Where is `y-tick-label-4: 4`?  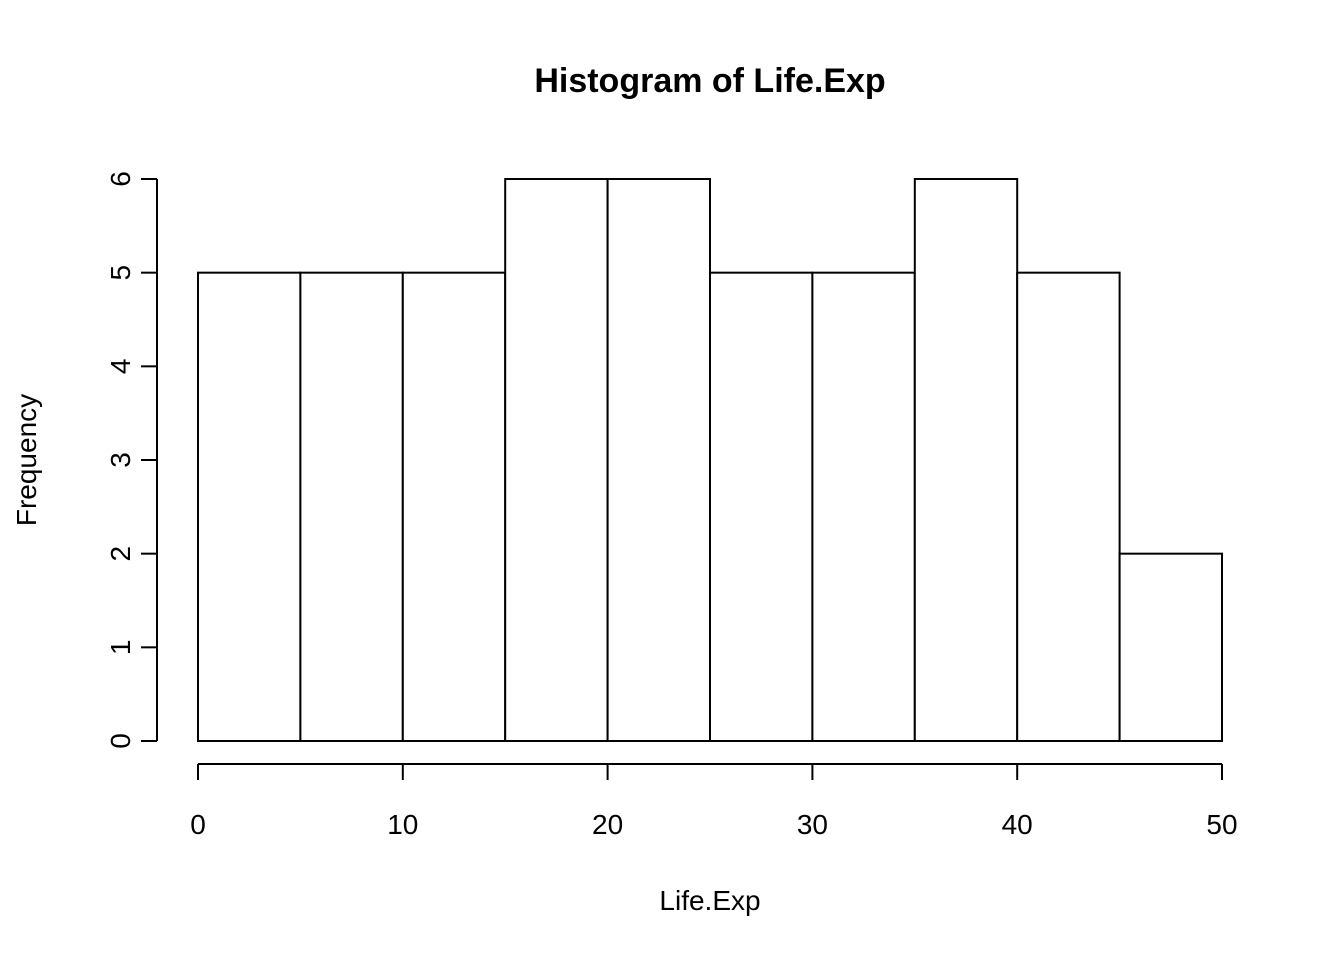 y-tick-label-4: 4 is located at coordinates (120, 367).